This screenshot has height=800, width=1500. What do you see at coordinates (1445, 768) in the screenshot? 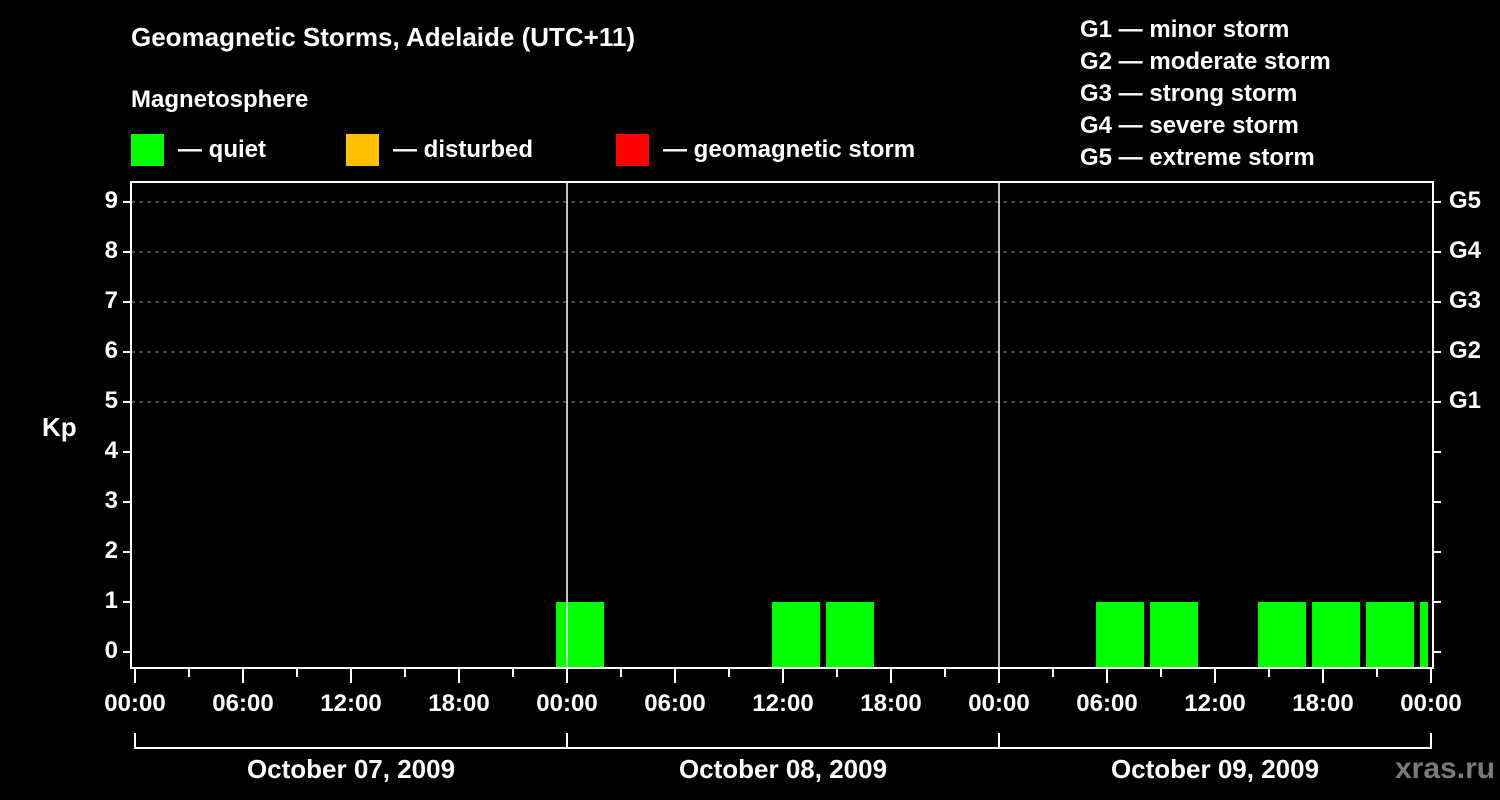
I see `watermark: xras.ru` at bounding box center [1445, 768].